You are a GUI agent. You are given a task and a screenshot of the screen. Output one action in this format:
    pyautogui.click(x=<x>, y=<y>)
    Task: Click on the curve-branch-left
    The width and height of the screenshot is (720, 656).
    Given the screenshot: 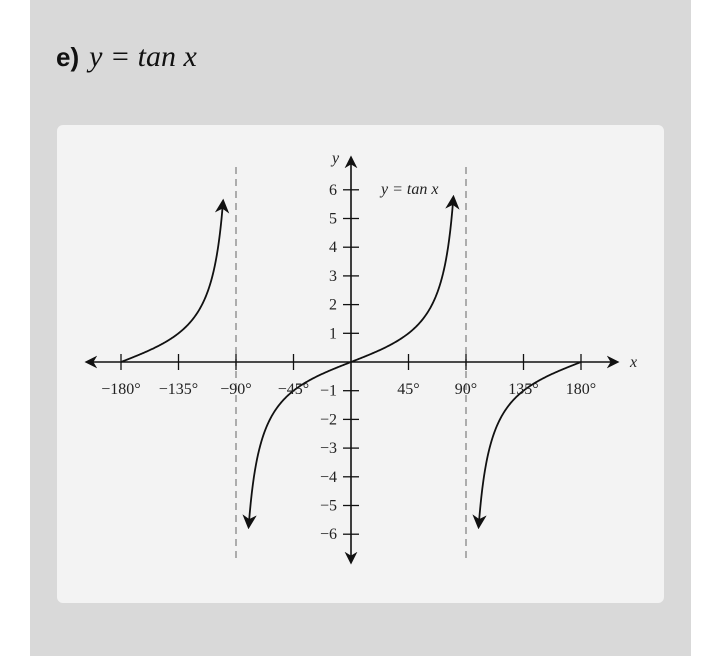 What is the action you would take?
    pyautogui.click(x=175, y=280)
    